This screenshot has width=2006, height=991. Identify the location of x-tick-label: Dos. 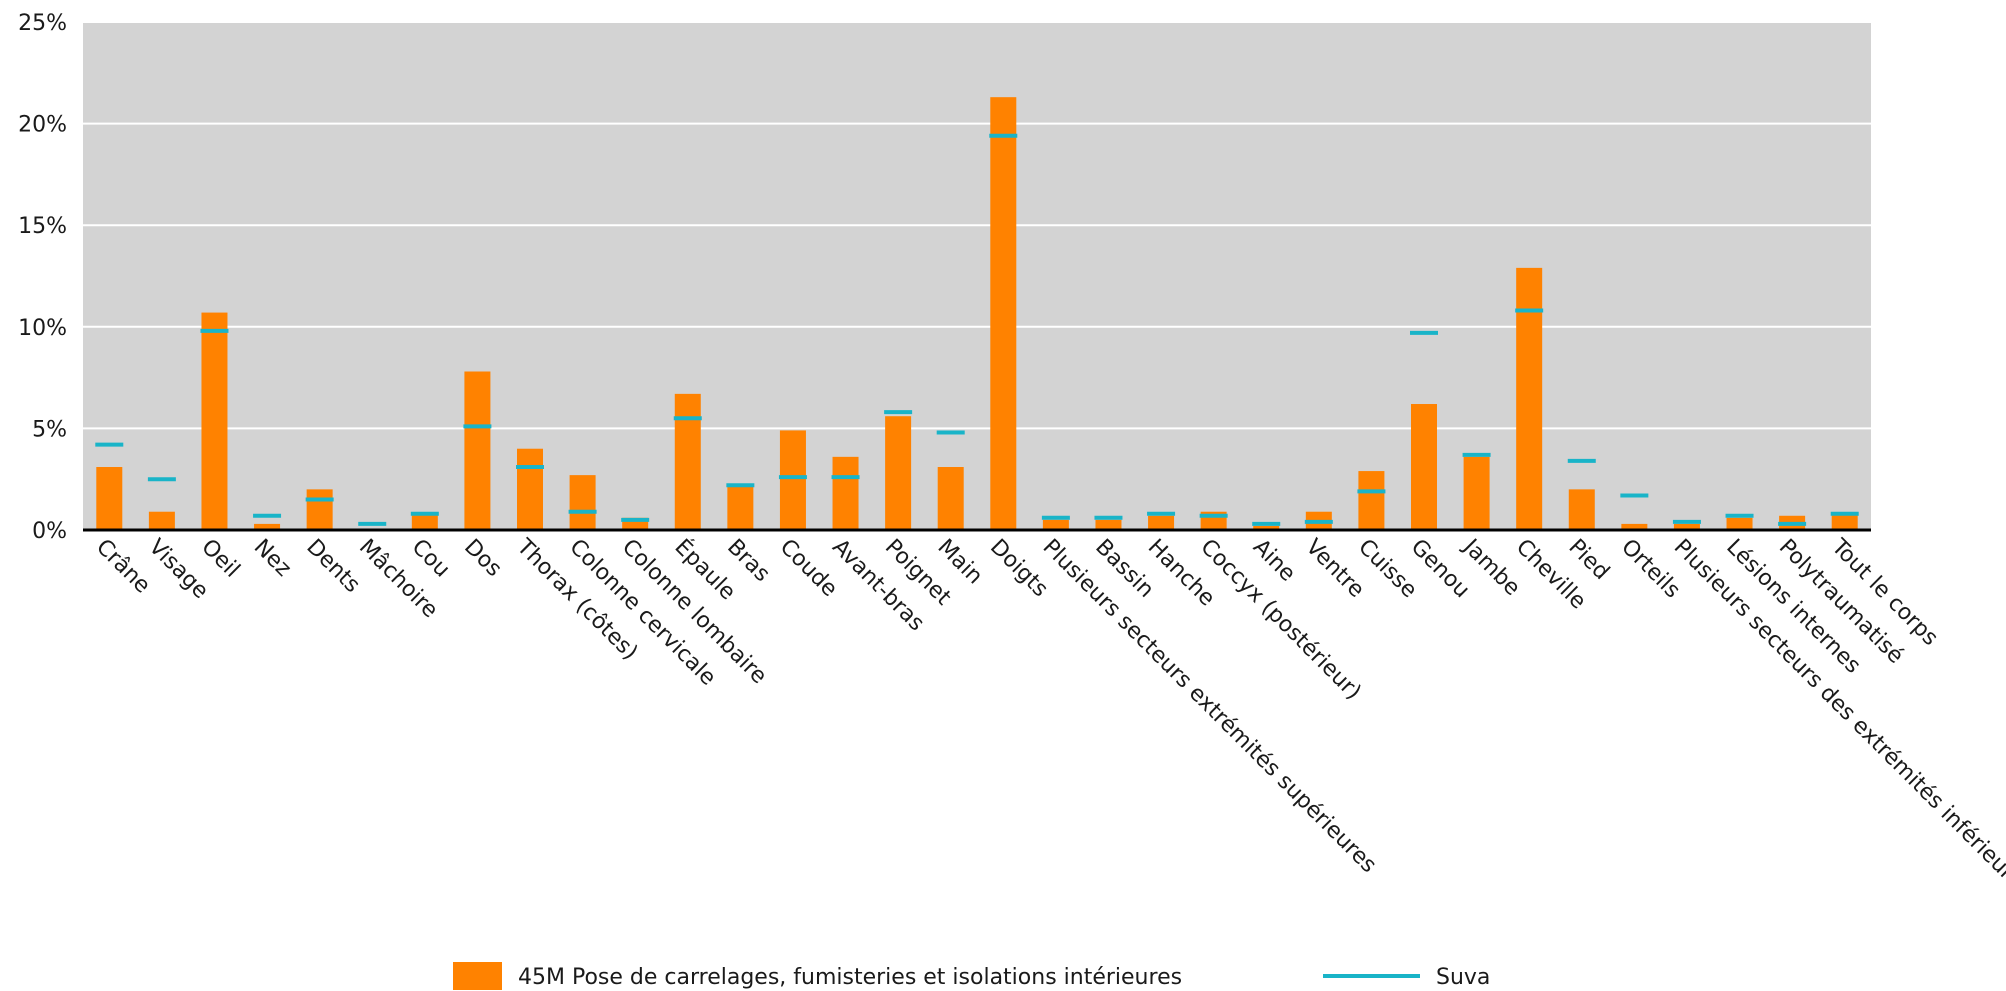
(482, 558).